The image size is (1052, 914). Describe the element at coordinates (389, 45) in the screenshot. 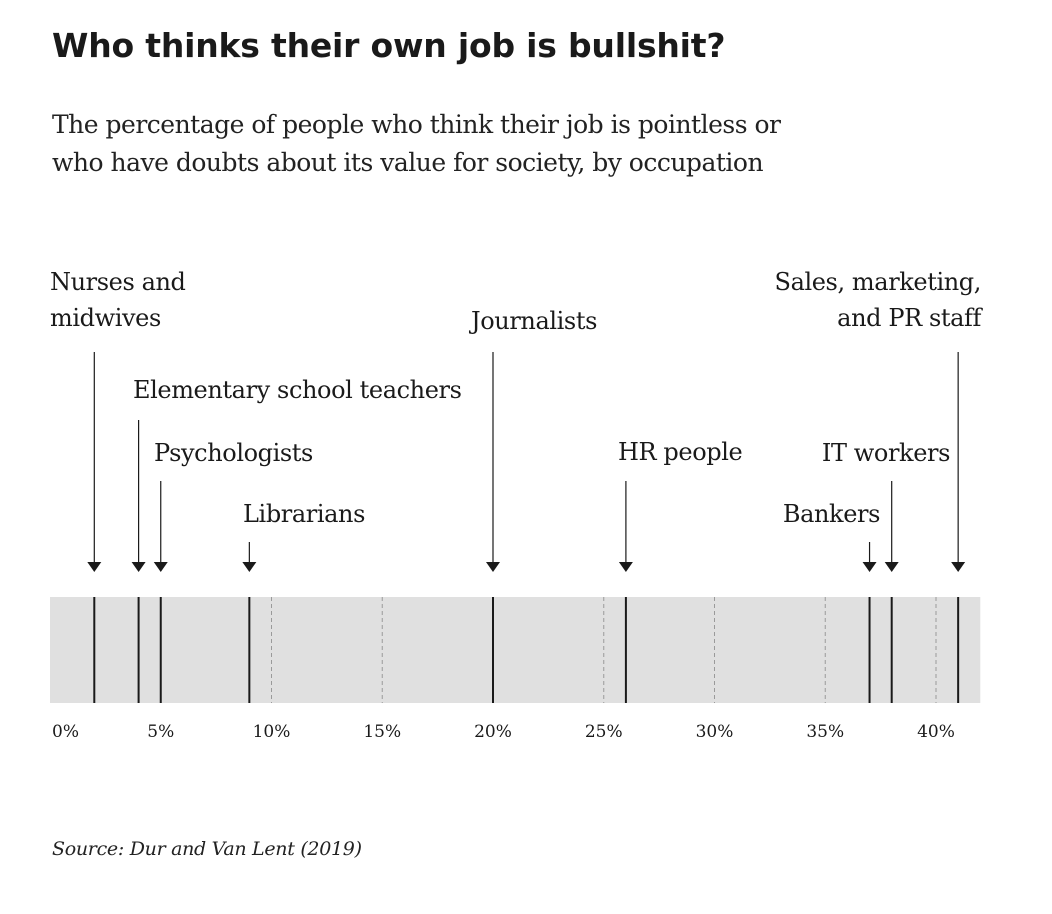

I see `chart-title: Who thinks their own job is bullshit?` at that location.